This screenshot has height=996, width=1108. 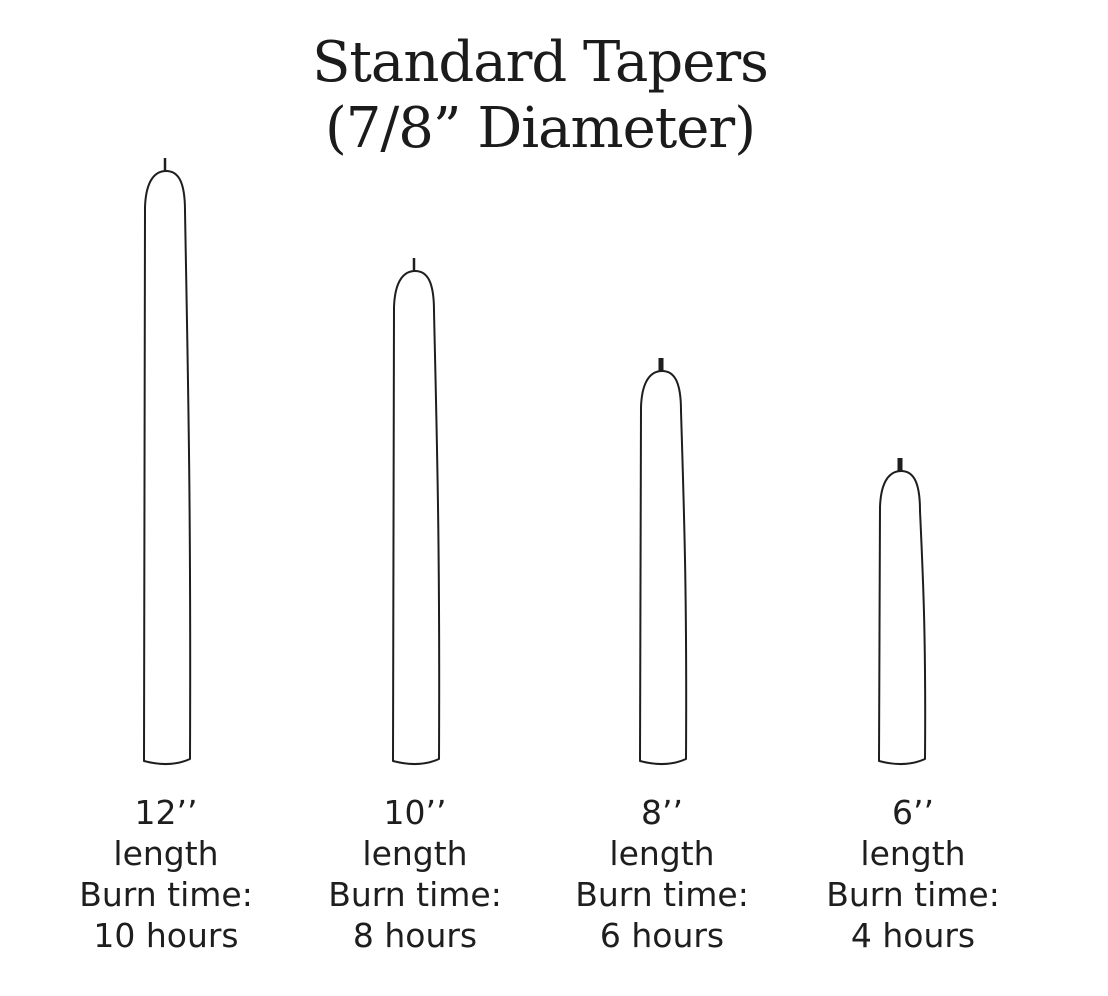 I want to click on candle-8-inch, so click(x=663, y=561).